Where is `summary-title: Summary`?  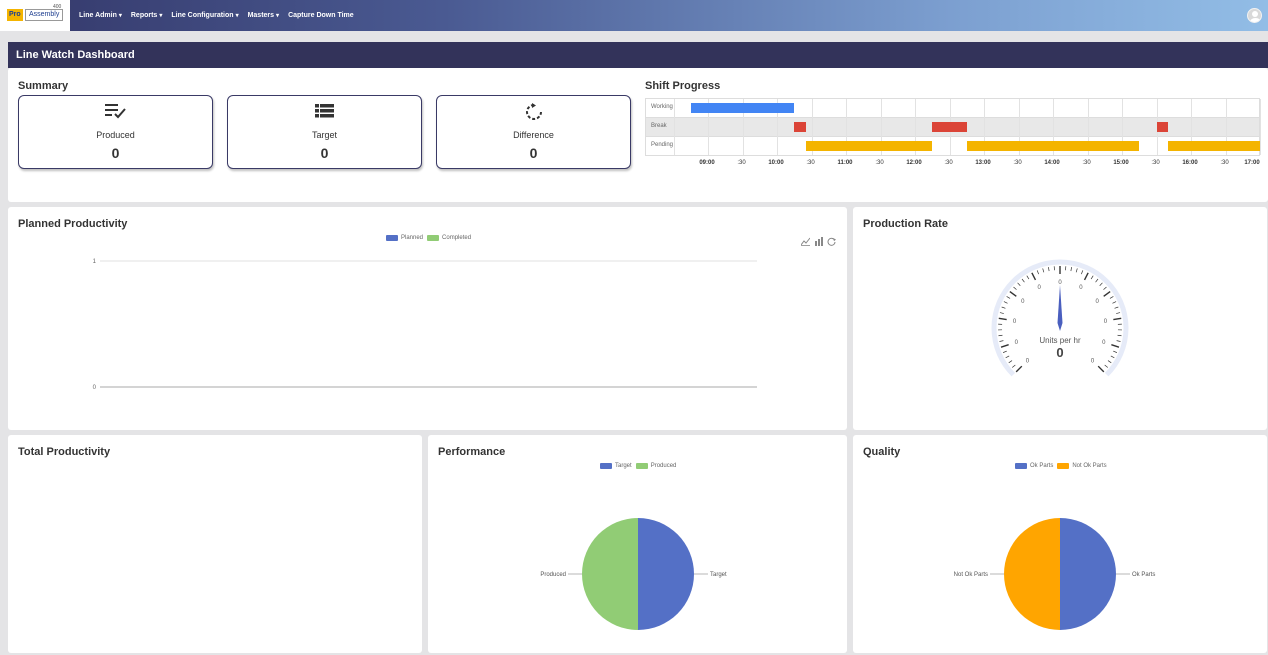 summary-title: Summary is located at coordinates (43, 86).